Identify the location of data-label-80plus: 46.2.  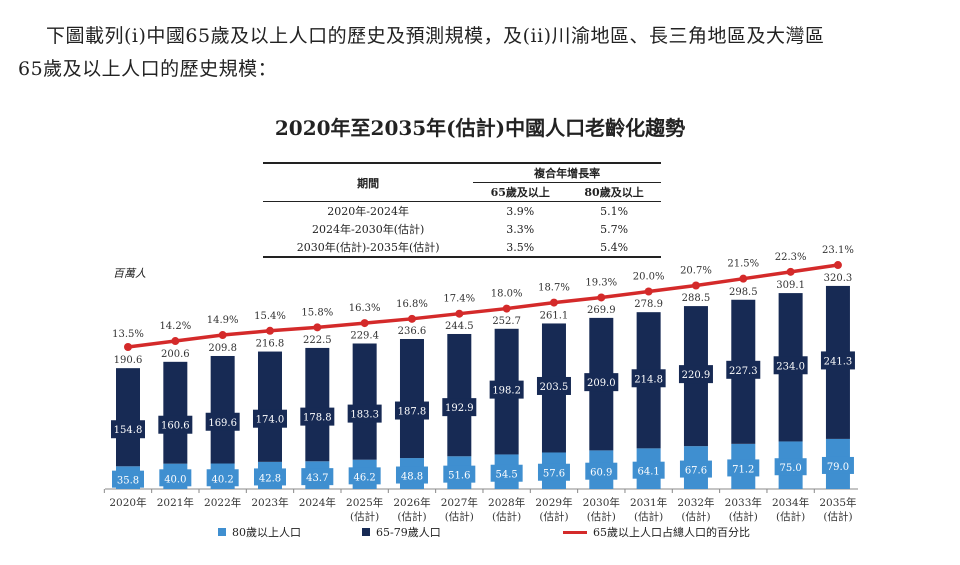
(365, 477).